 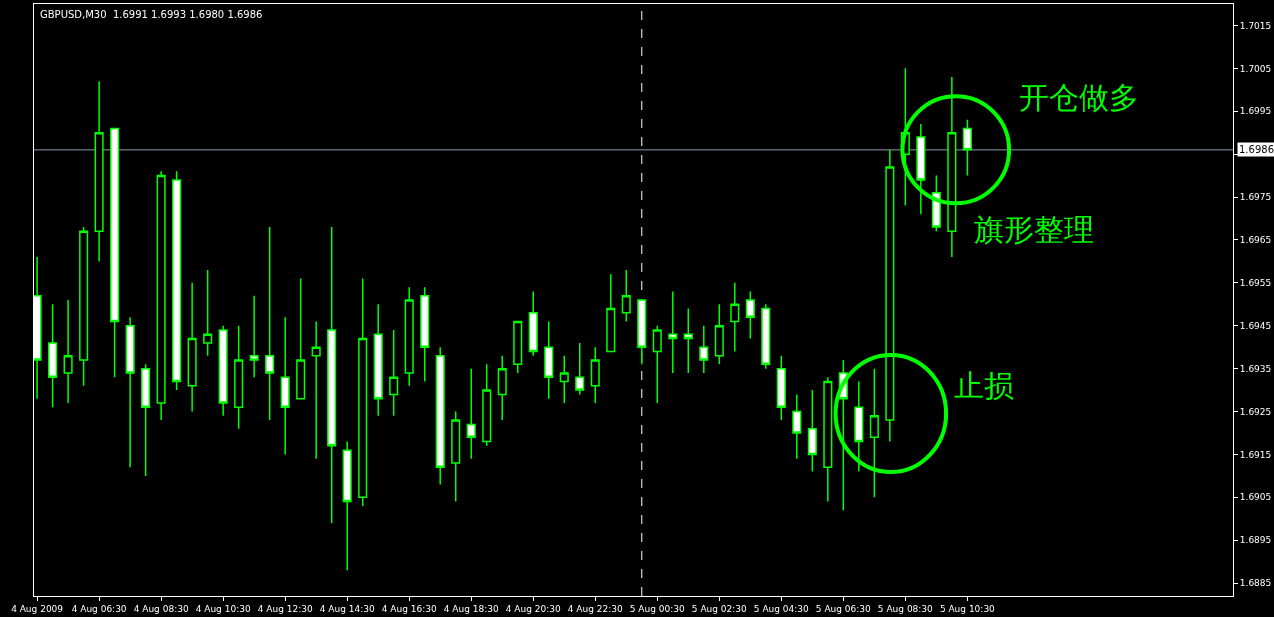 I want to click on y-tick-label: 1.6995, so click(x=1255, y=111).